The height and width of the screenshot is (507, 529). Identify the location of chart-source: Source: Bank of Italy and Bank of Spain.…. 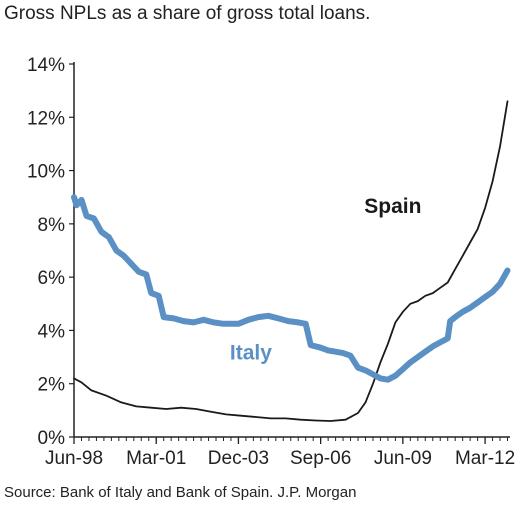
(180, 492).